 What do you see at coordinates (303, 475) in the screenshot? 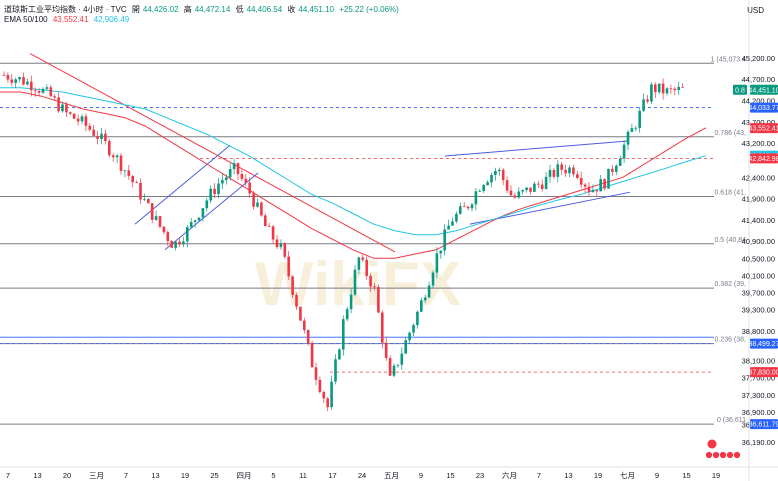
I see `x-tick-label: 11` at bounding box center [303, 475].